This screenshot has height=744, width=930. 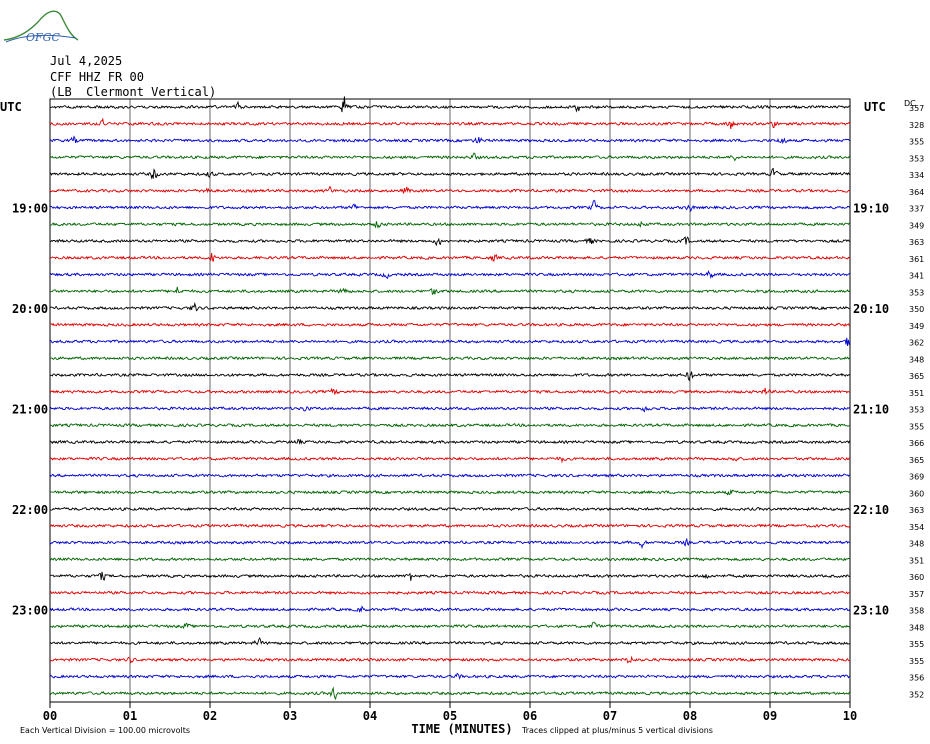 I want to click on right-time-label: 21:10, so click(x=871, y=410).